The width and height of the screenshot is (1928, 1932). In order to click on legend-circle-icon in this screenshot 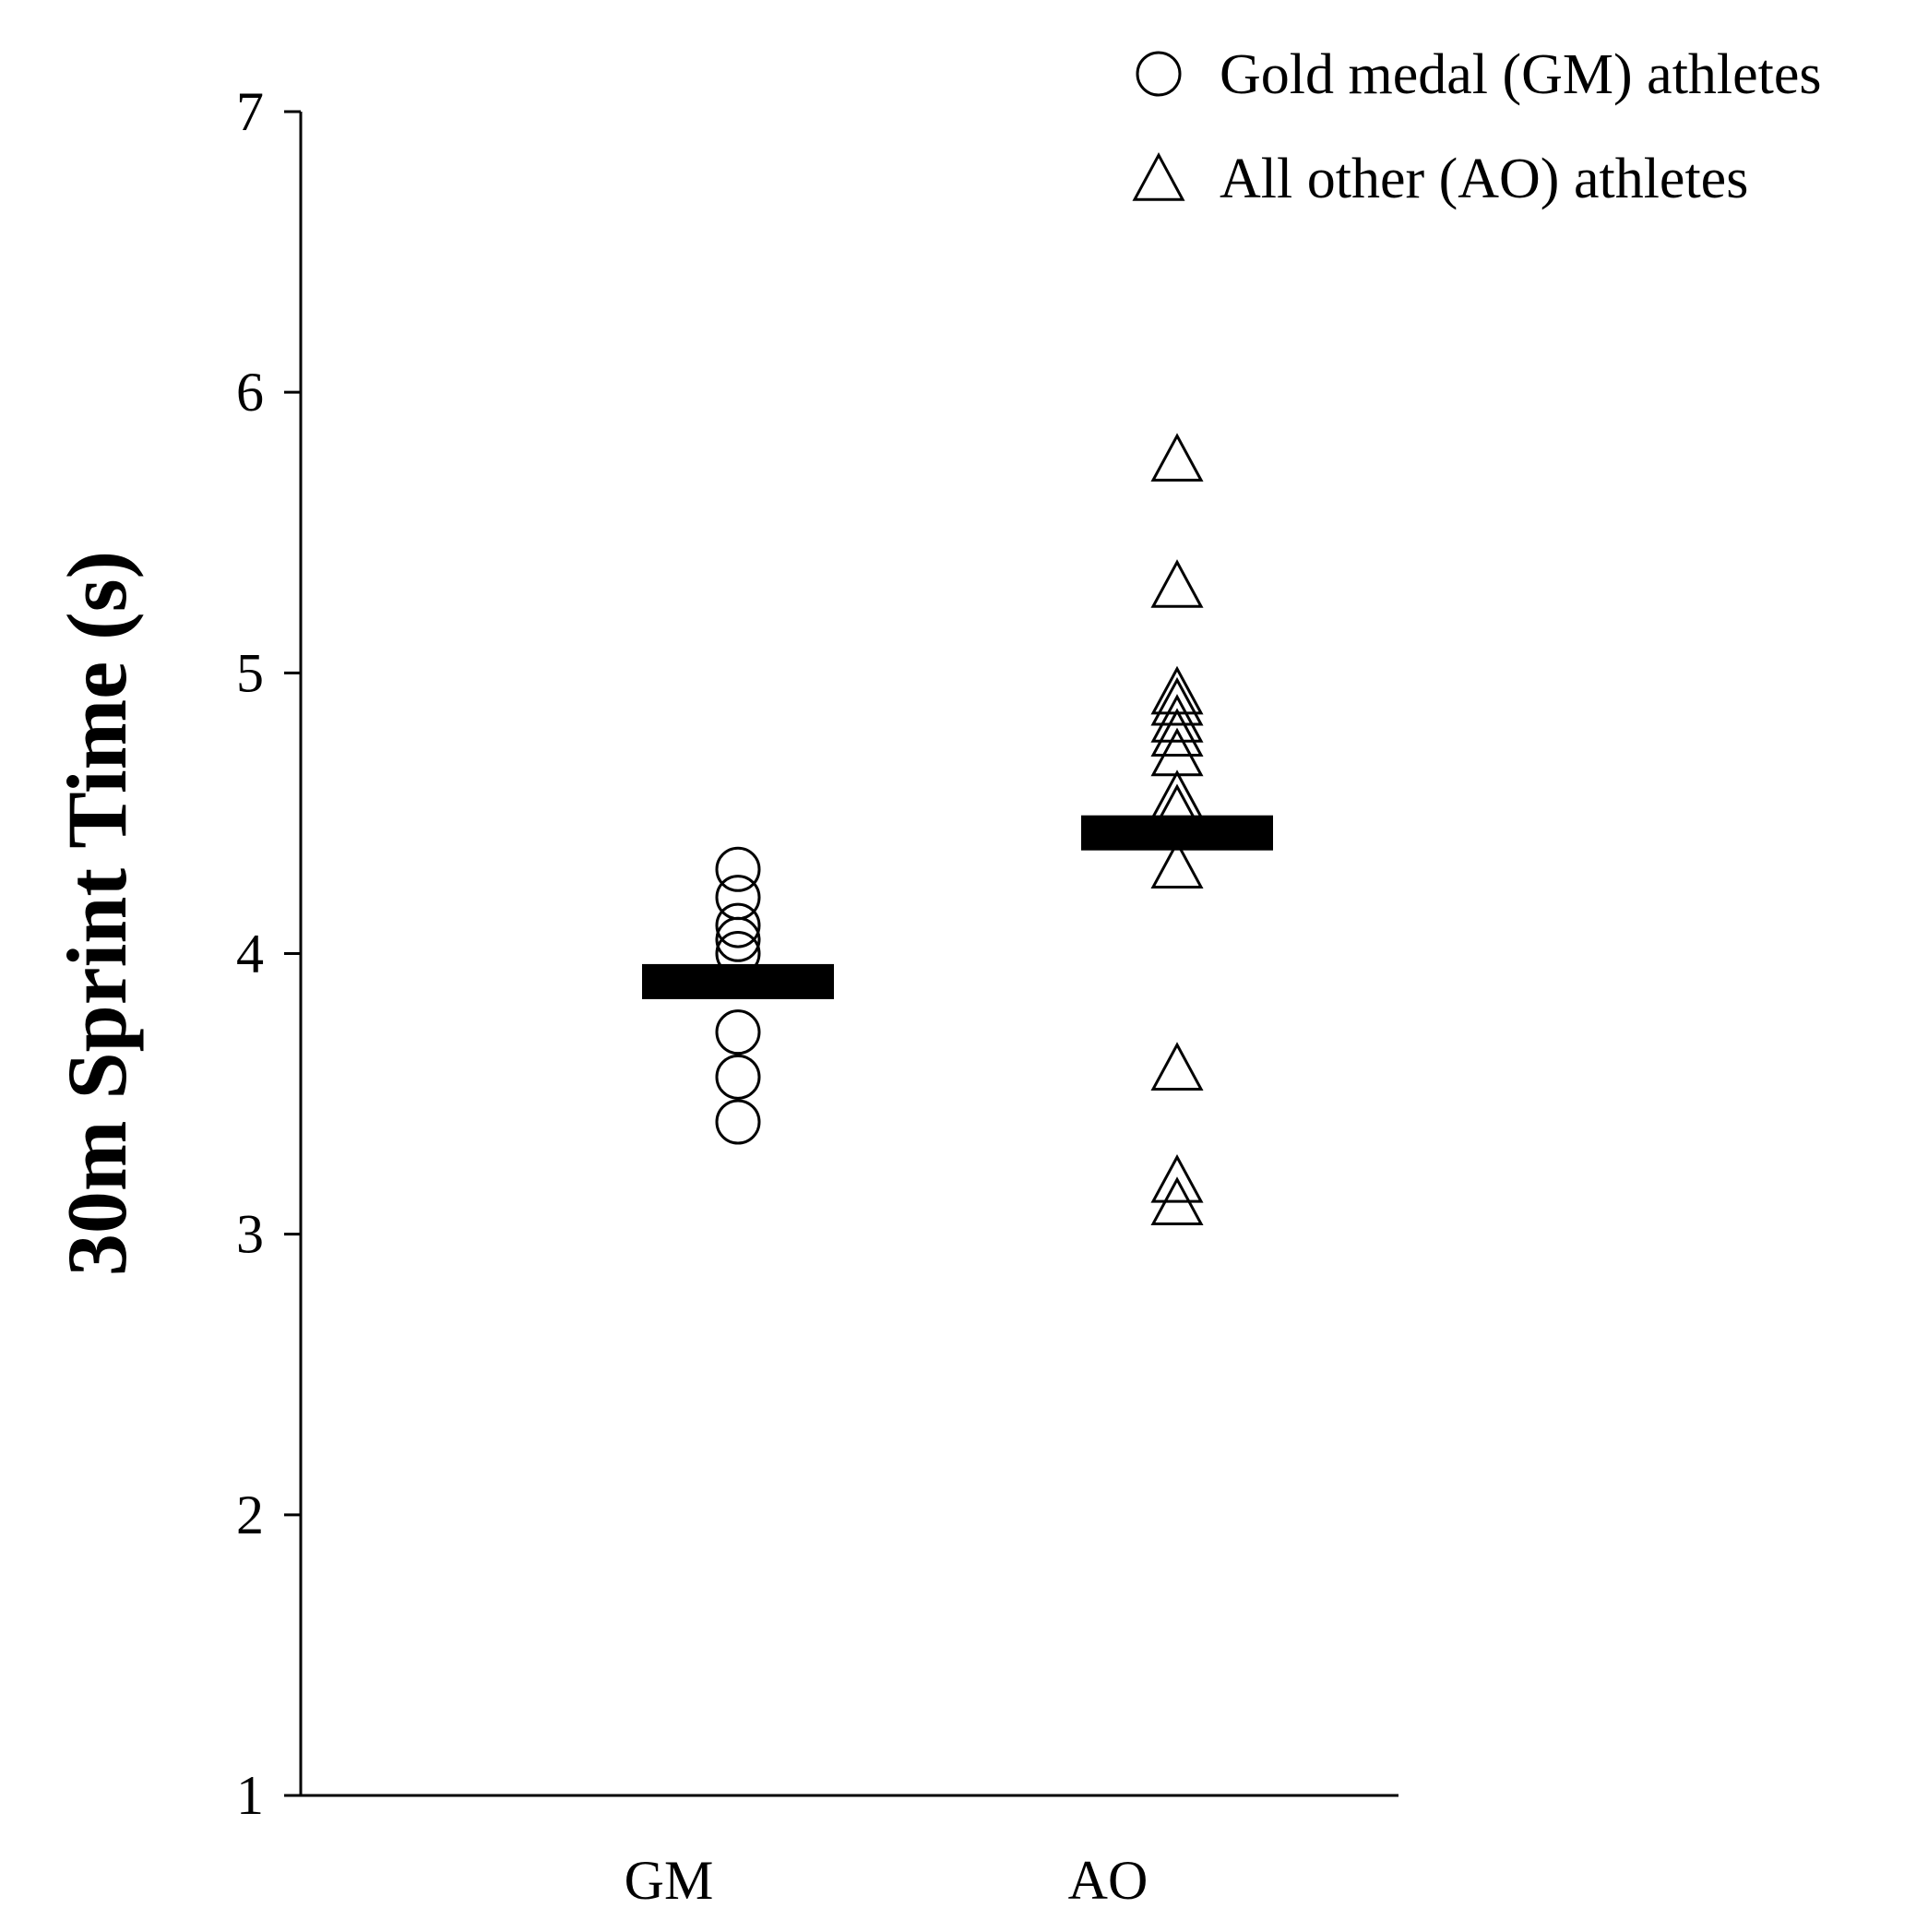, I will do `click(1159, 74)`.